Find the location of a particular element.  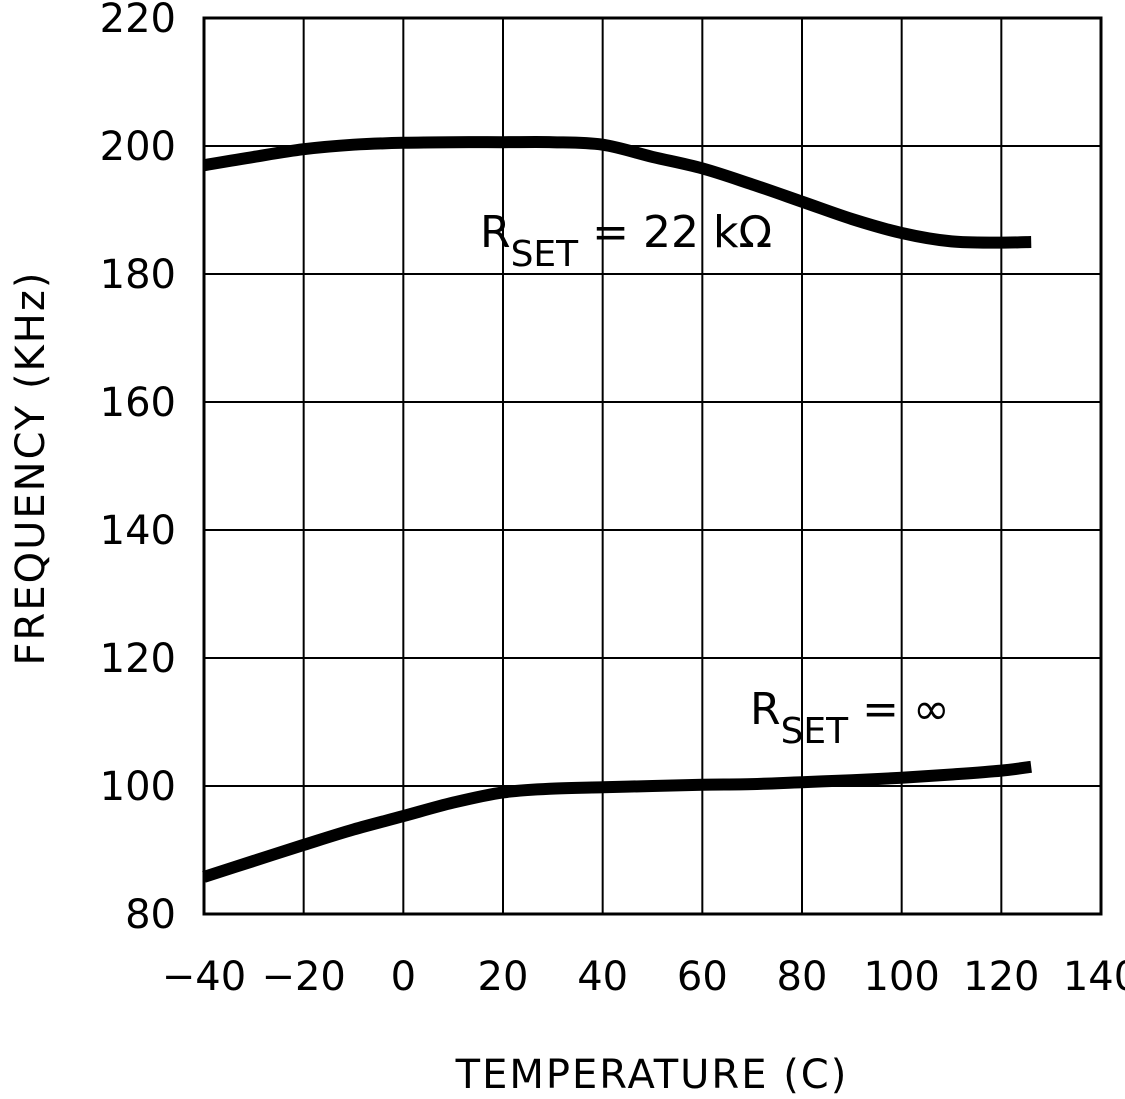

y-tick-label: 120 is located at coordinates (138, 659).